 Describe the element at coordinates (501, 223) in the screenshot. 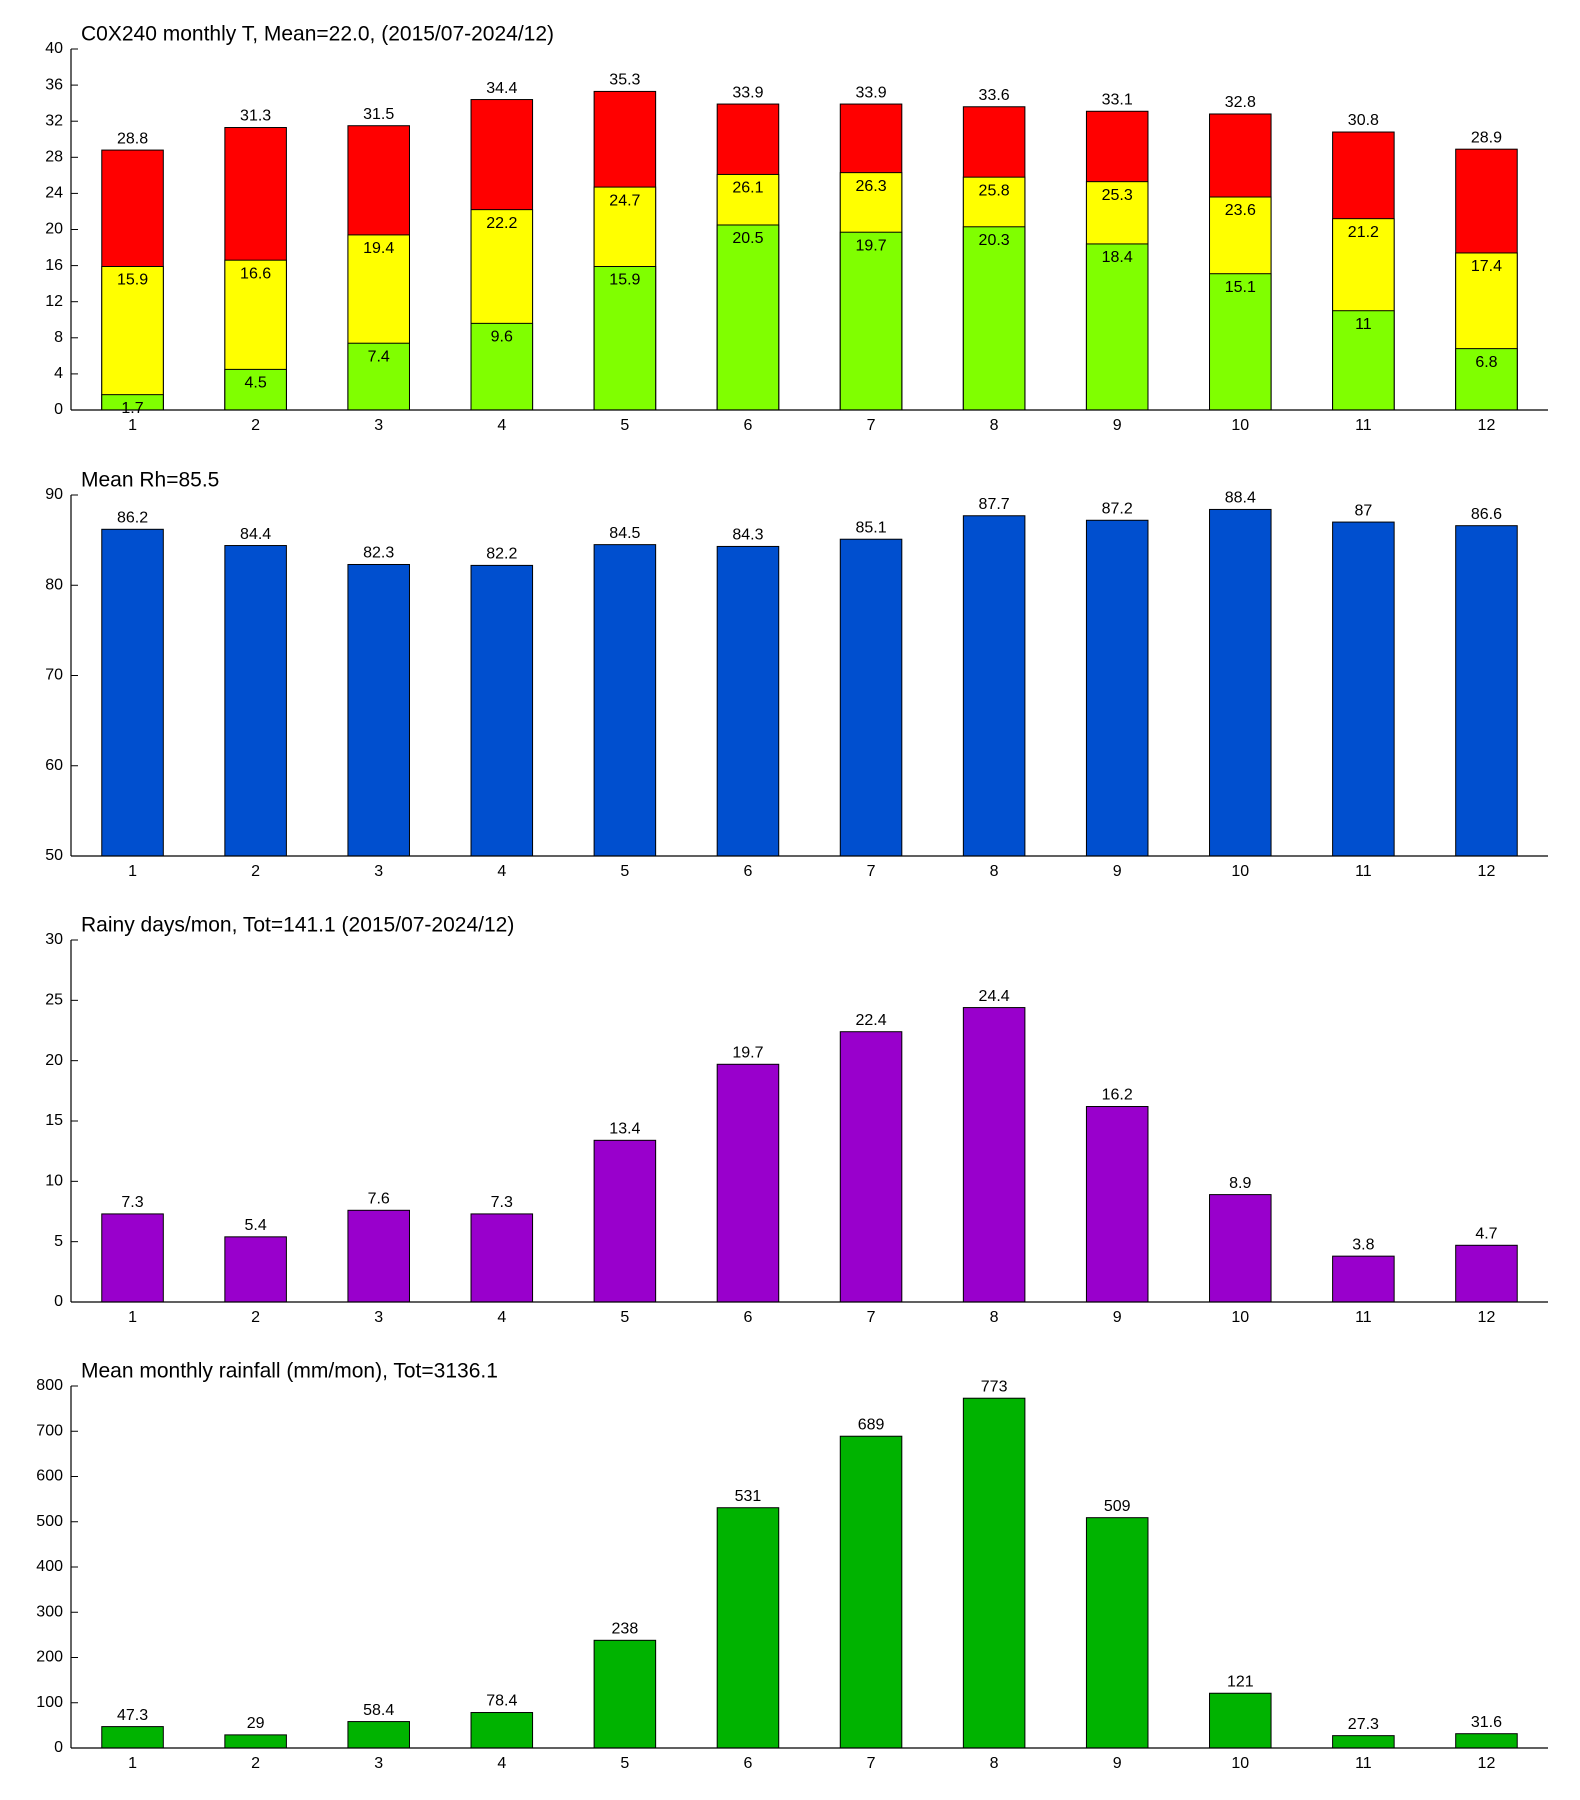

I see `value-label: 22.2` at that location.